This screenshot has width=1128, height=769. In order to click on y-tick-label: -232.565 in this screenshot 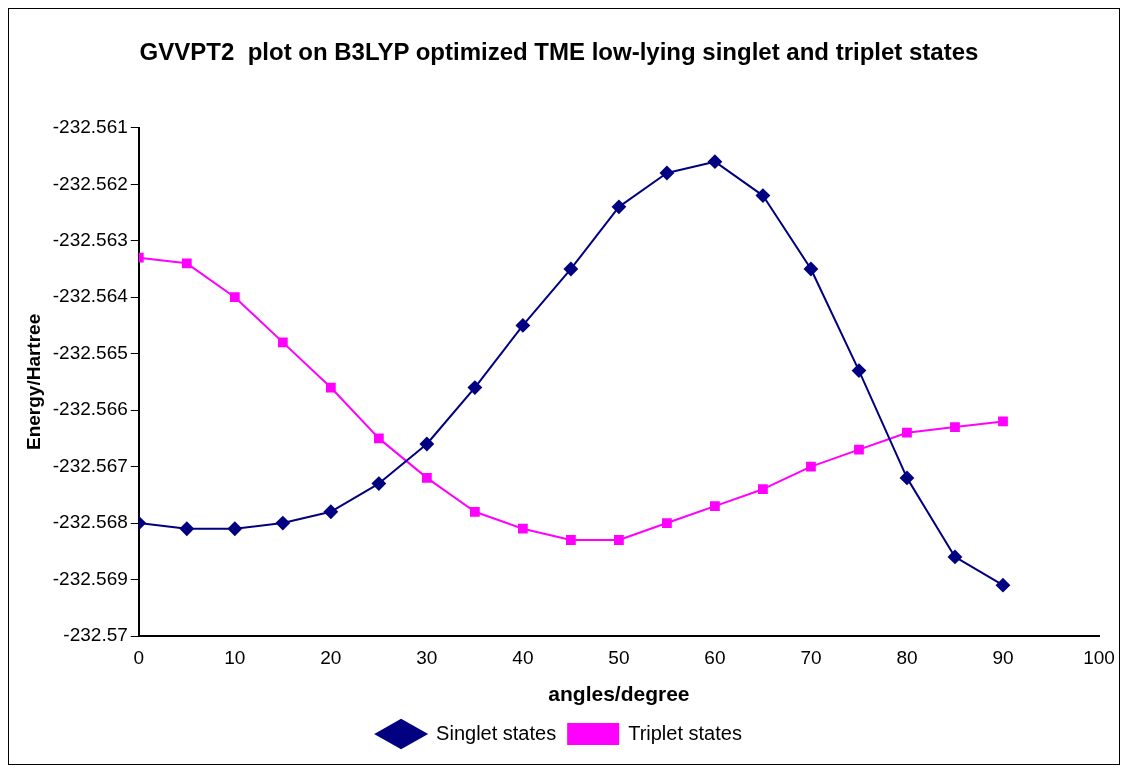, I will do `click(90, 352)`.